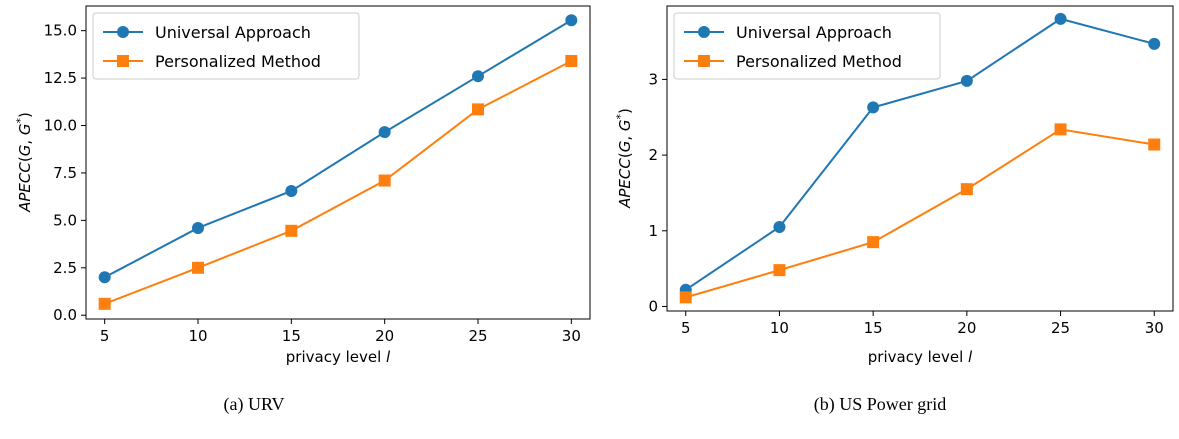 The width and height of the screenshot is (1179, 439). I want to click on caption-power-grid: (b) US Power grid, so click(880, 404).